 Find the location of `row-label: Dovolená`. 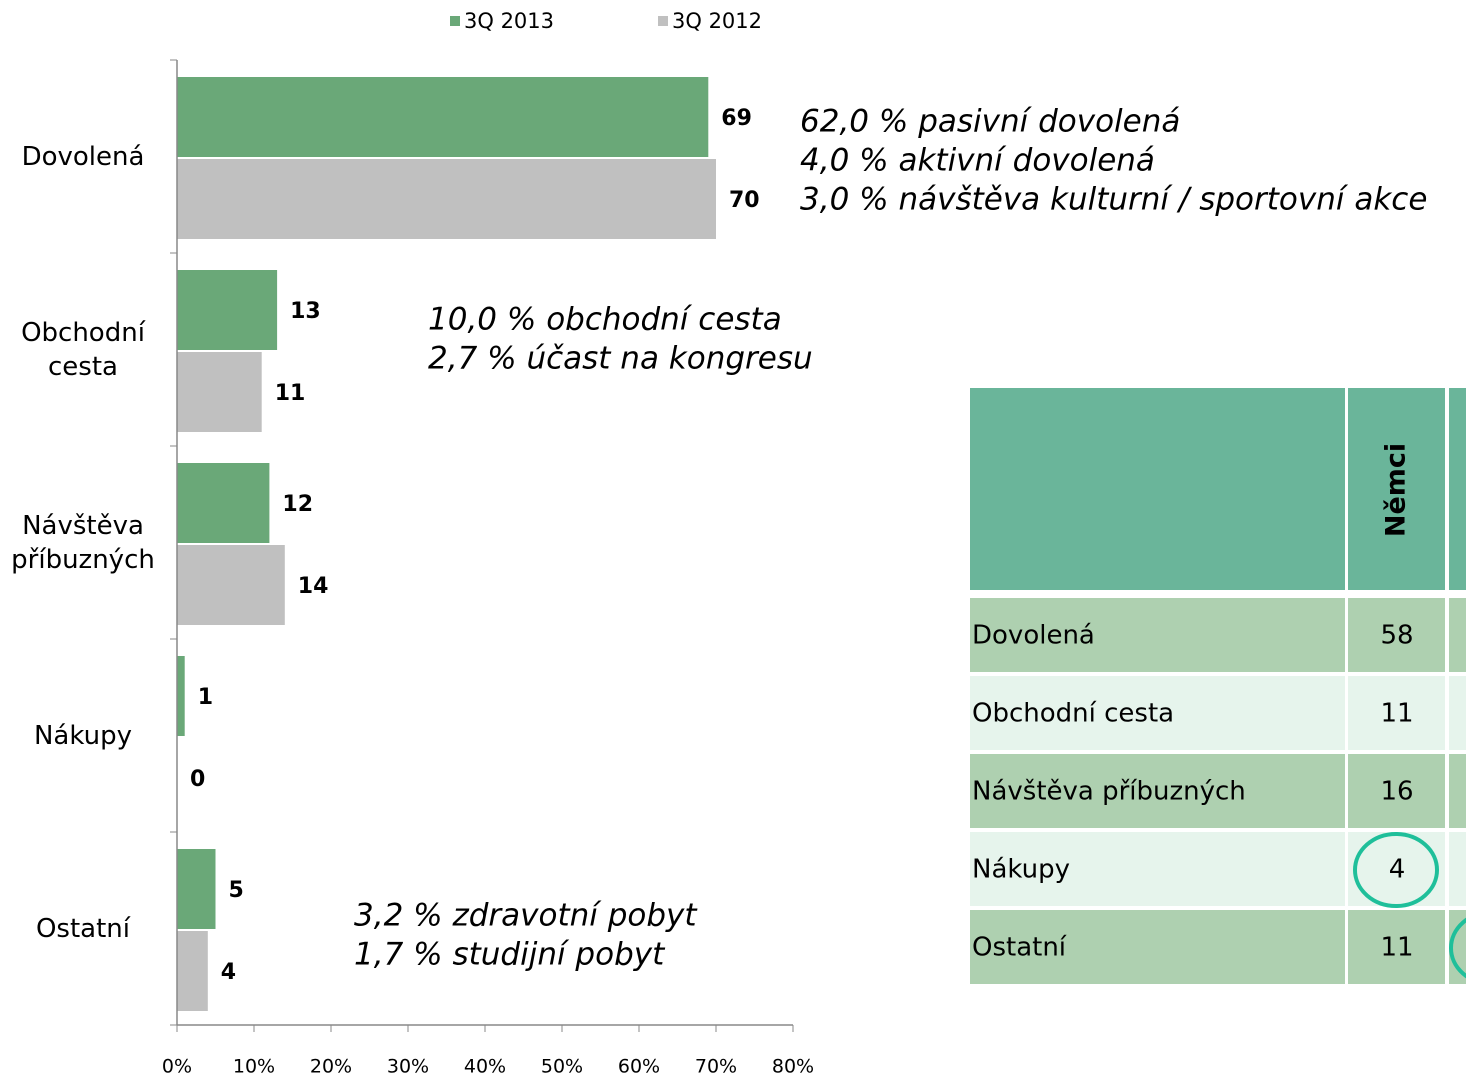

row-label: Dovolená is located at coordinates (1033, 636).